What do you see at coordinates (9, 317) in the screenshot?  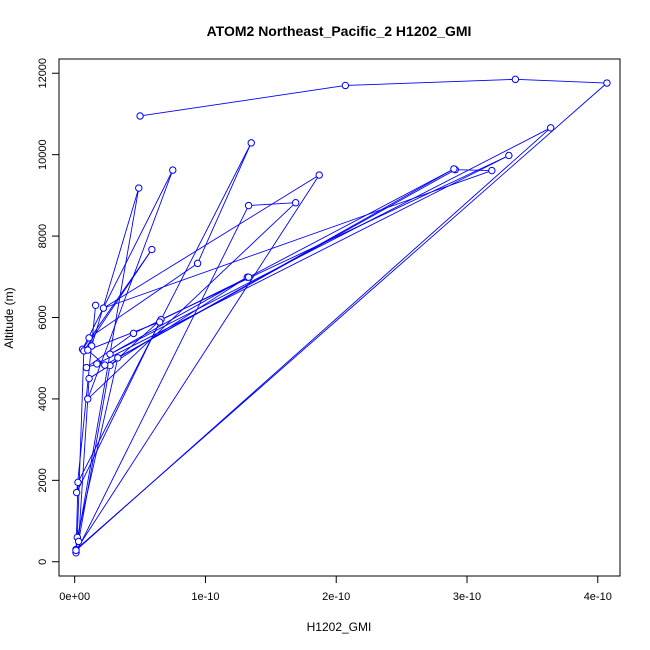 I see `y-axis-label: Altitude (m)` at bounding box center [9, 317].